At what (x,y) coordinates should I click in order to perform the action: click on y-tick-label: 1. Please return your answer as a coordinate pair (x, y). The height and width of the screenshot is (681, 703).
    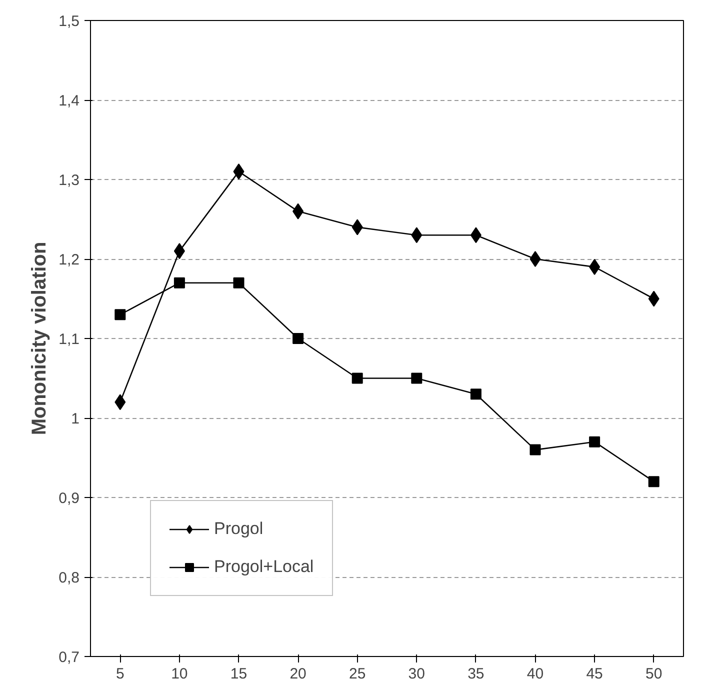
    Looking at the image, I should click on (75, 419).